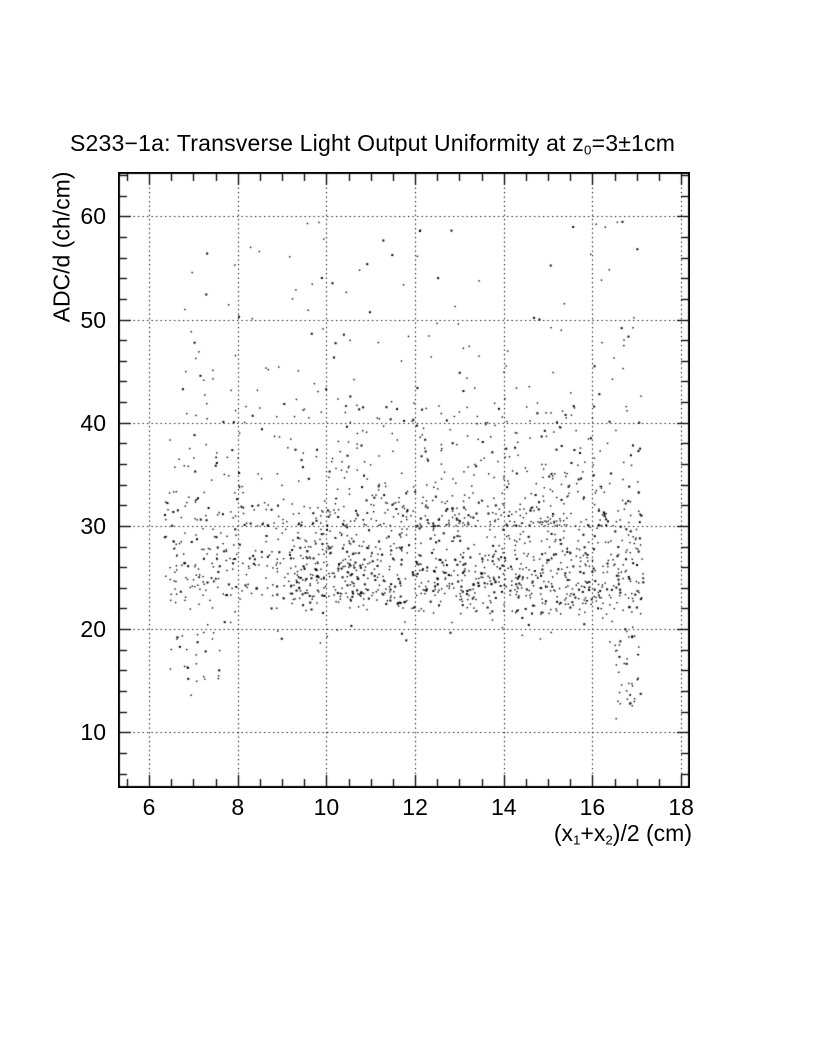 The height and width of the screenshot is (1056, 816). Describe the element at coordinates (61, 247) in the screenshot. I see `y-axis-label: ADC/d (ch/cm)` at that location.